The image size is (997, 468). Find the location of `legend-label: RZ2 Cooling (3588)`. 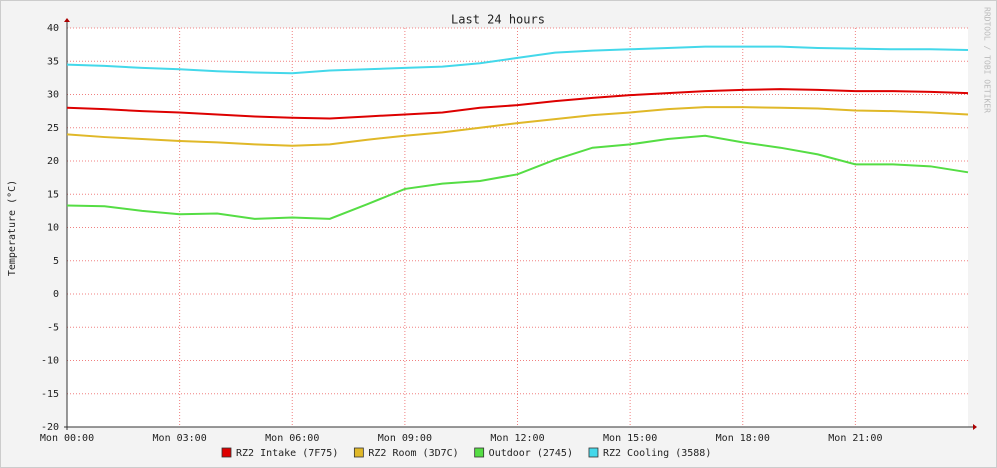

legend-label: RZ2 Cooling (3588) is located at coordinates (657, 453).